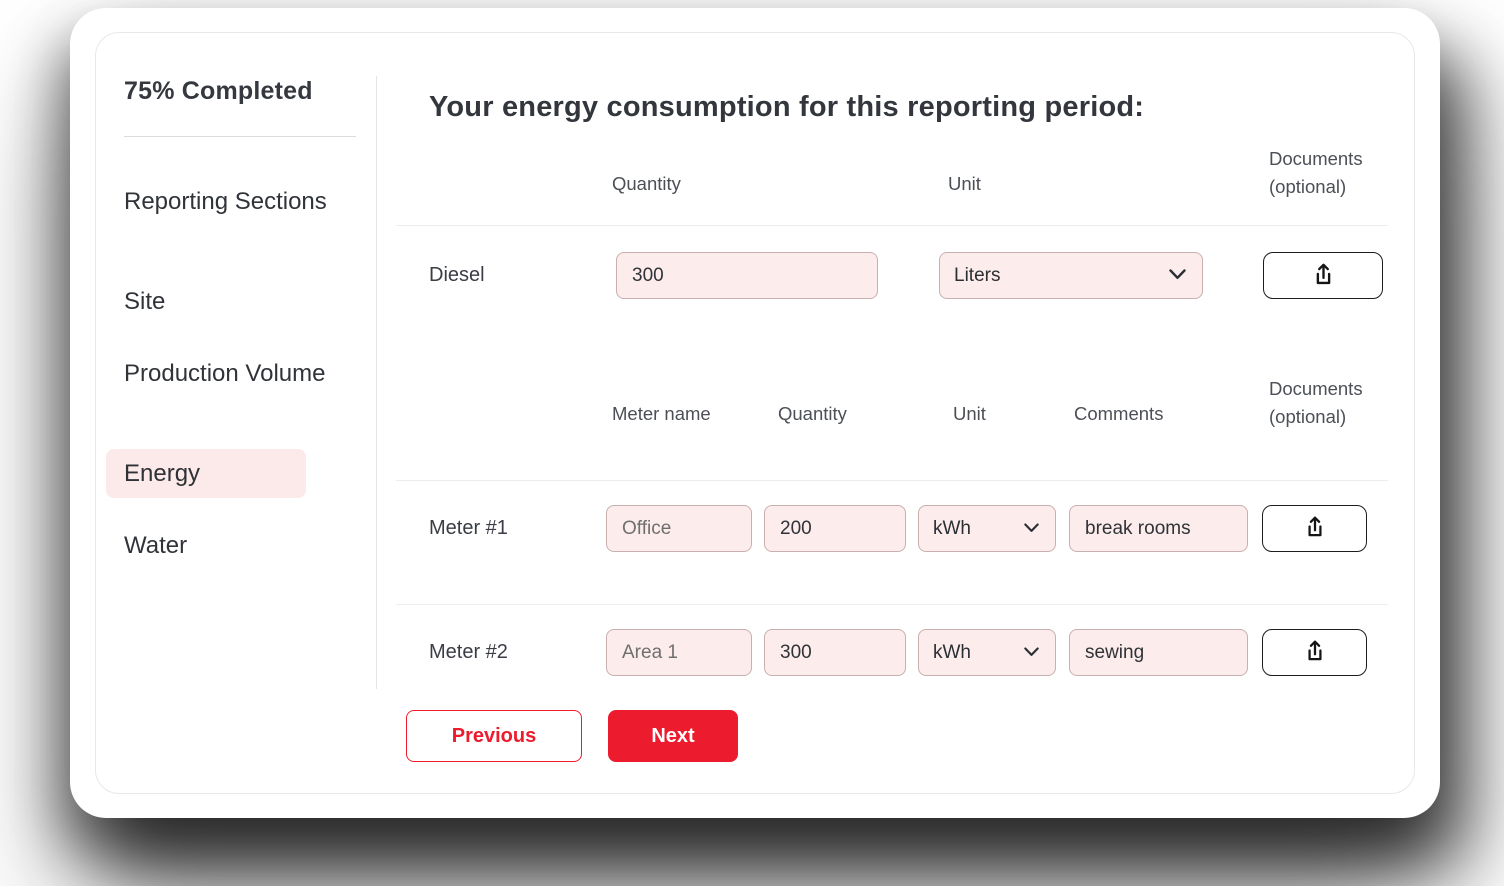  What do you see at coordinates (1119, 413) in the screenshot?
I see `meter-header-comments: Comments` at bounding box center [1119, 413].